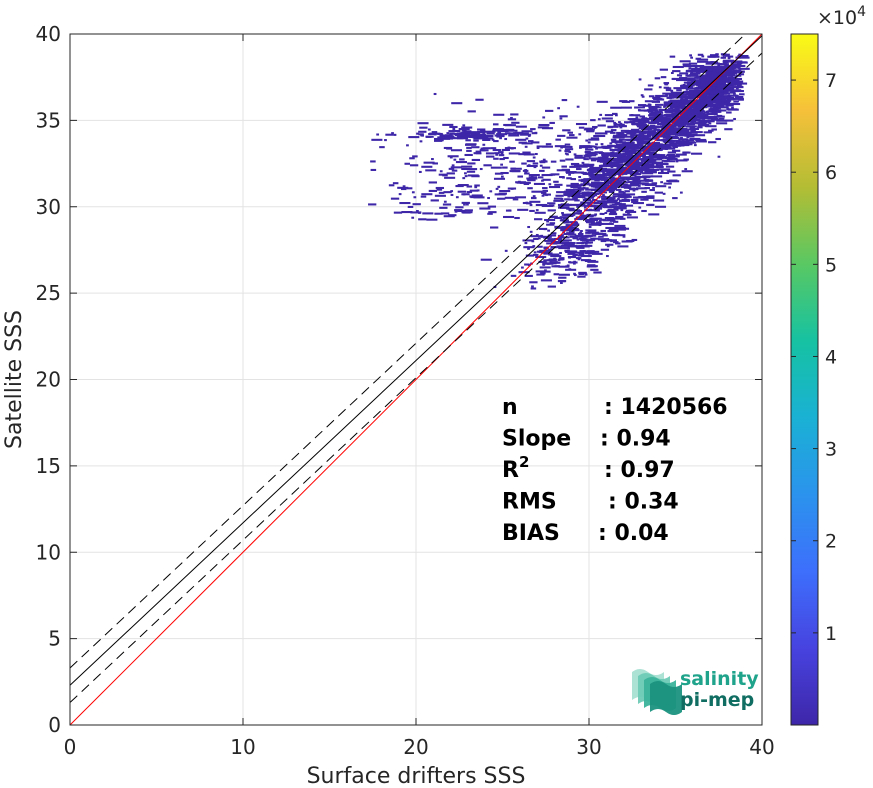 The height and width of the screenshot is (788, 873). Describe the element at coordinates (831, 265) in the screenshot. I see `colorbar-tick-label: 5` at that location.